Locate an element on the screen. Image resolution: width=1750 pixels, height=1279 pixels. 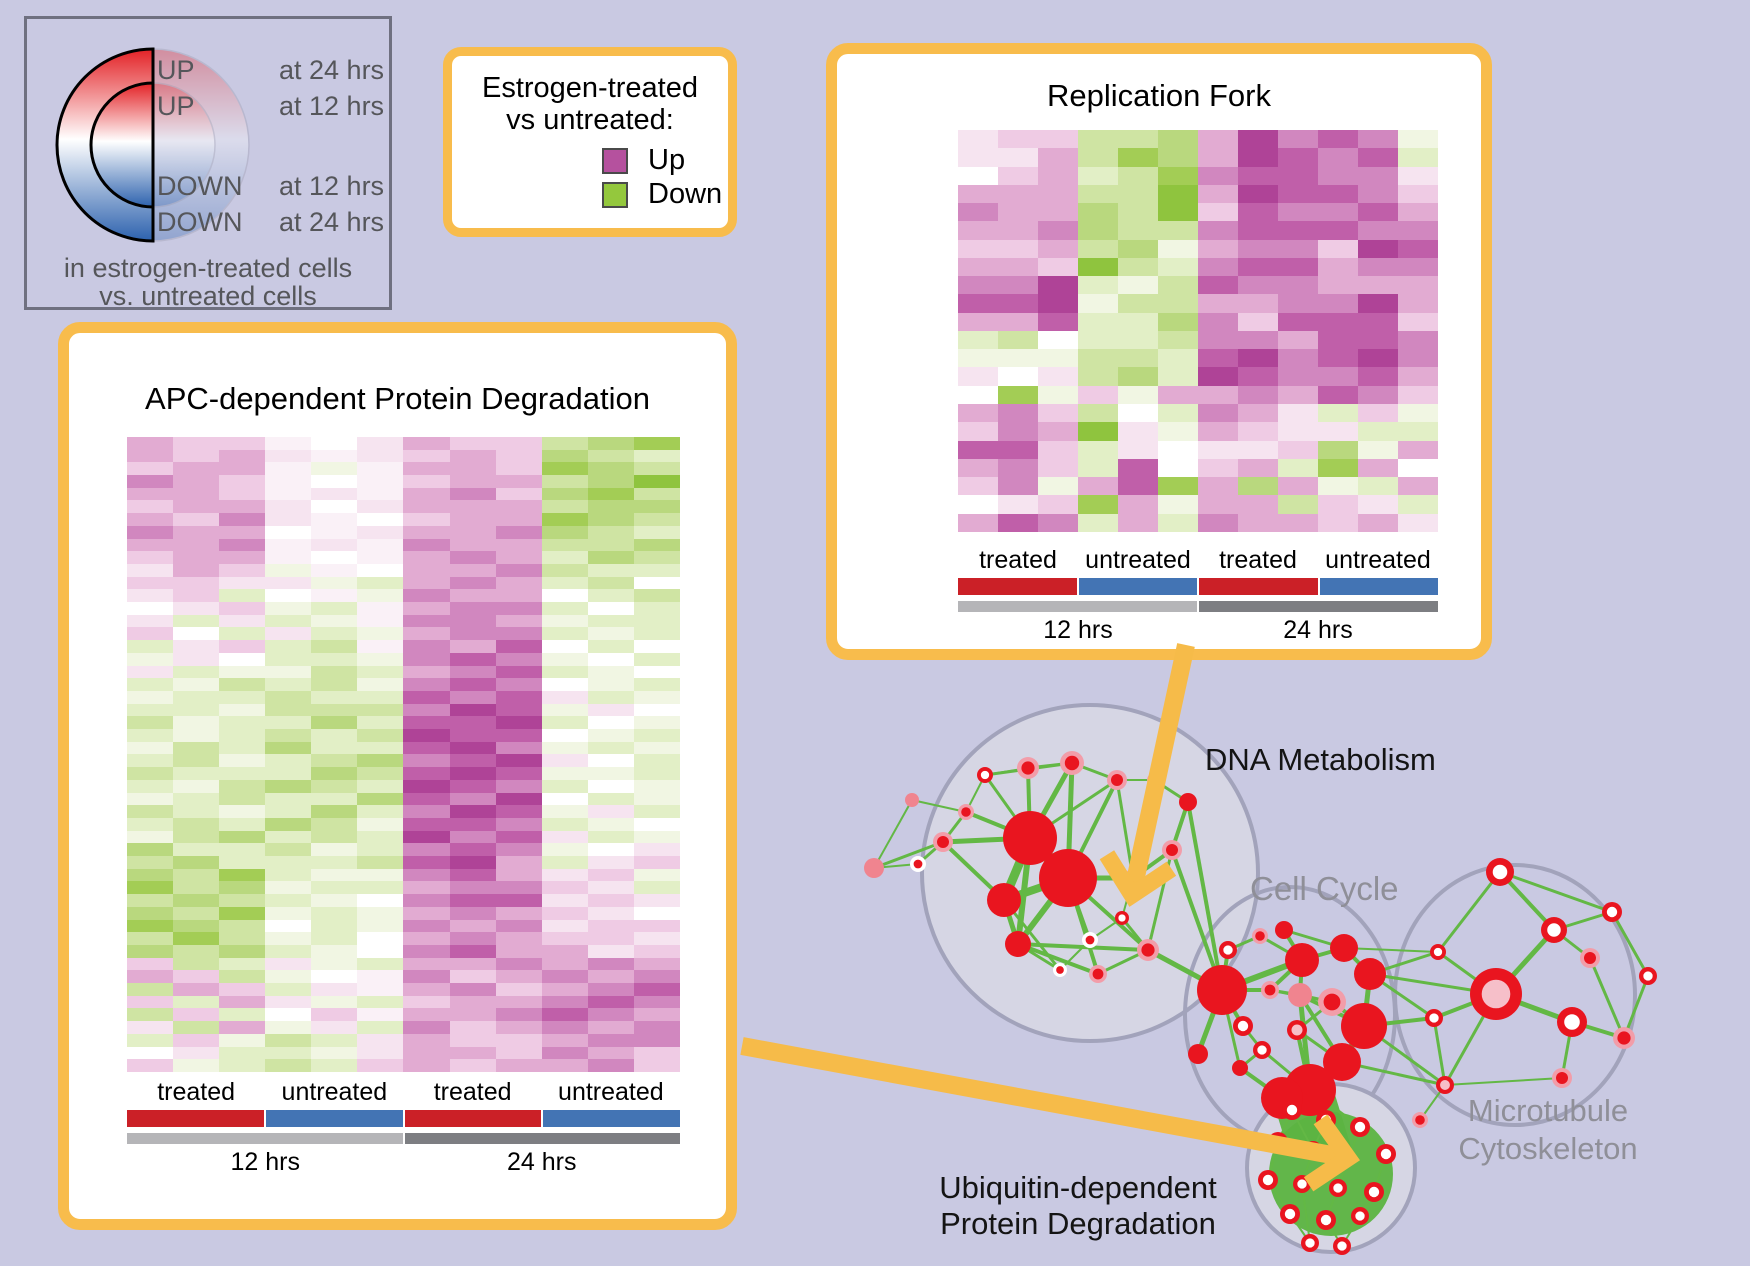
panel-to-cluster-arrow is located at coordinates (1147, 775).